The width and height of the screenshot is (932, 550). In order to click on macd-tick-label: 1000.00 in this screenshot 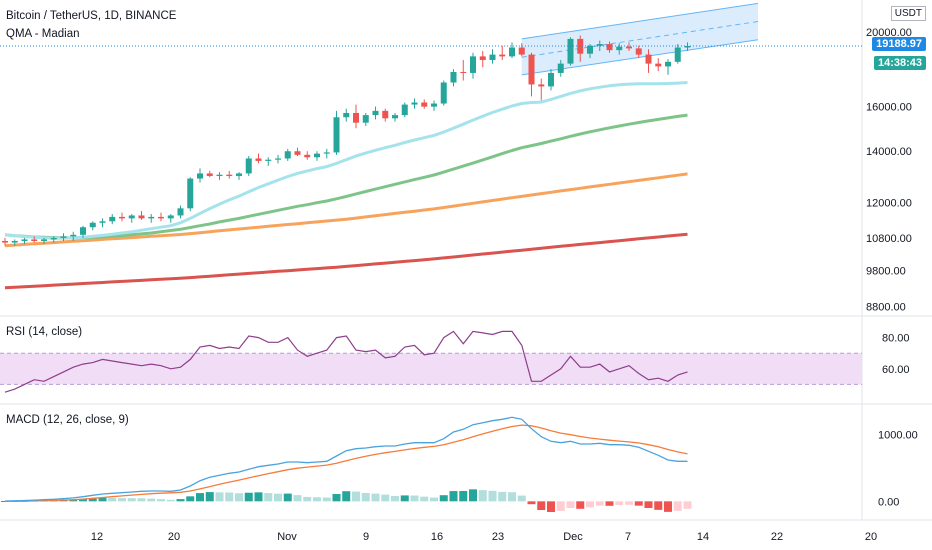, I will do `click(898, 436)`.